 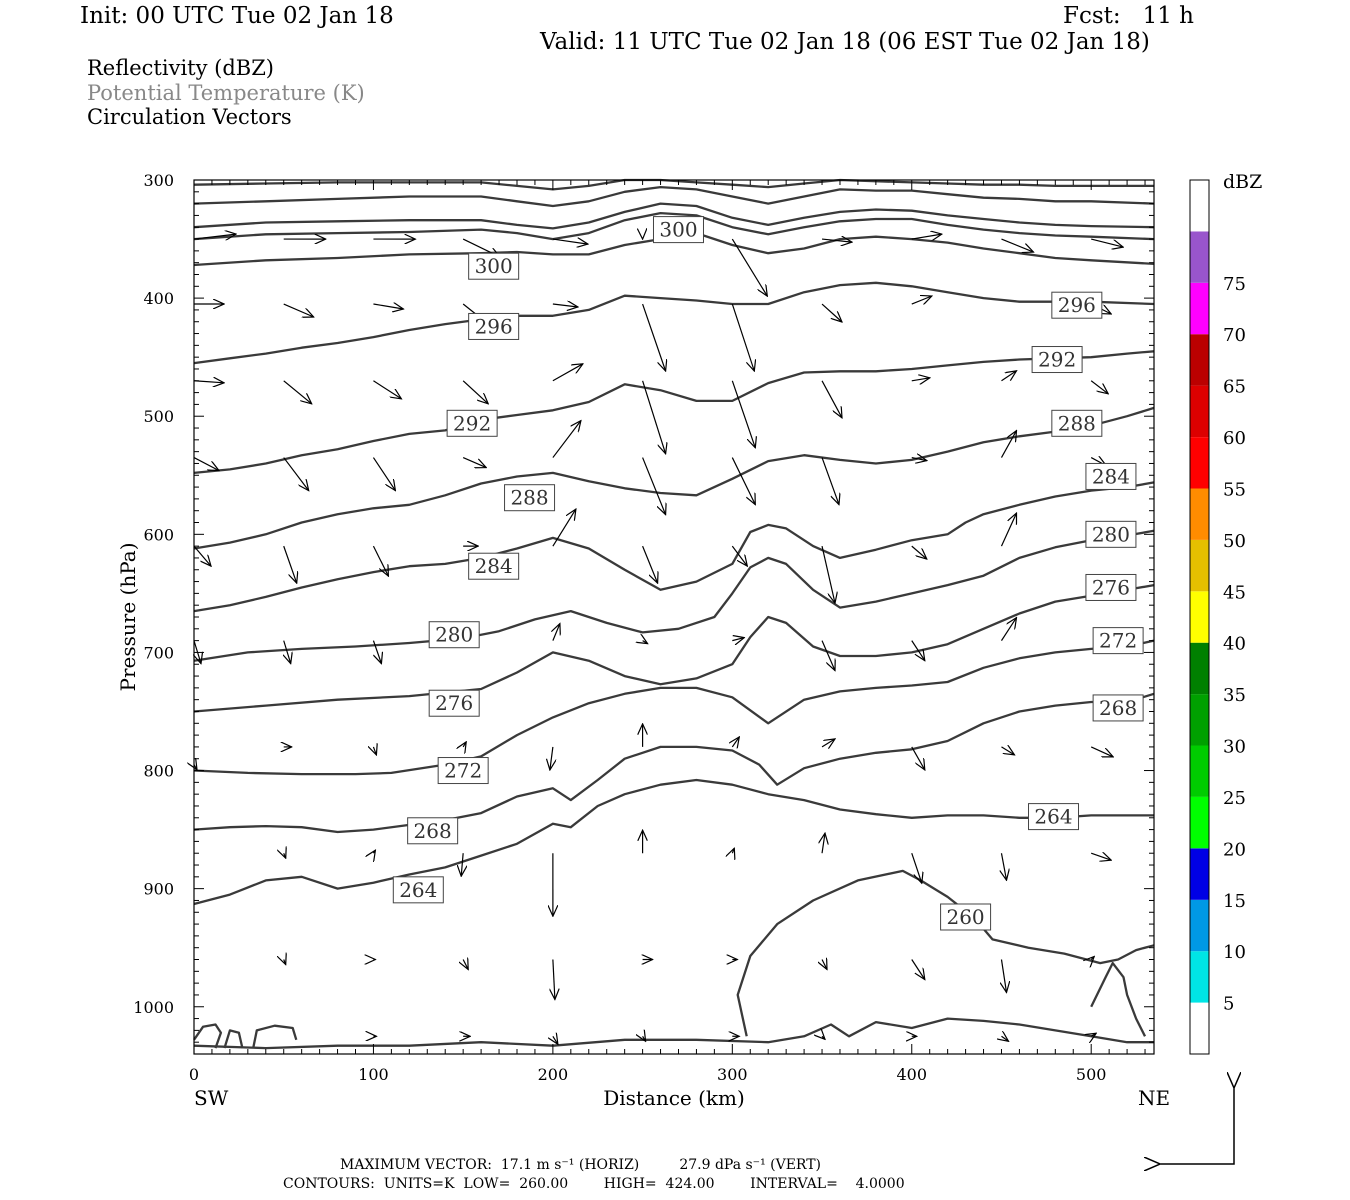 I want to click on y-axis-label: Pressure (hPa), so click(x=128, y=617).